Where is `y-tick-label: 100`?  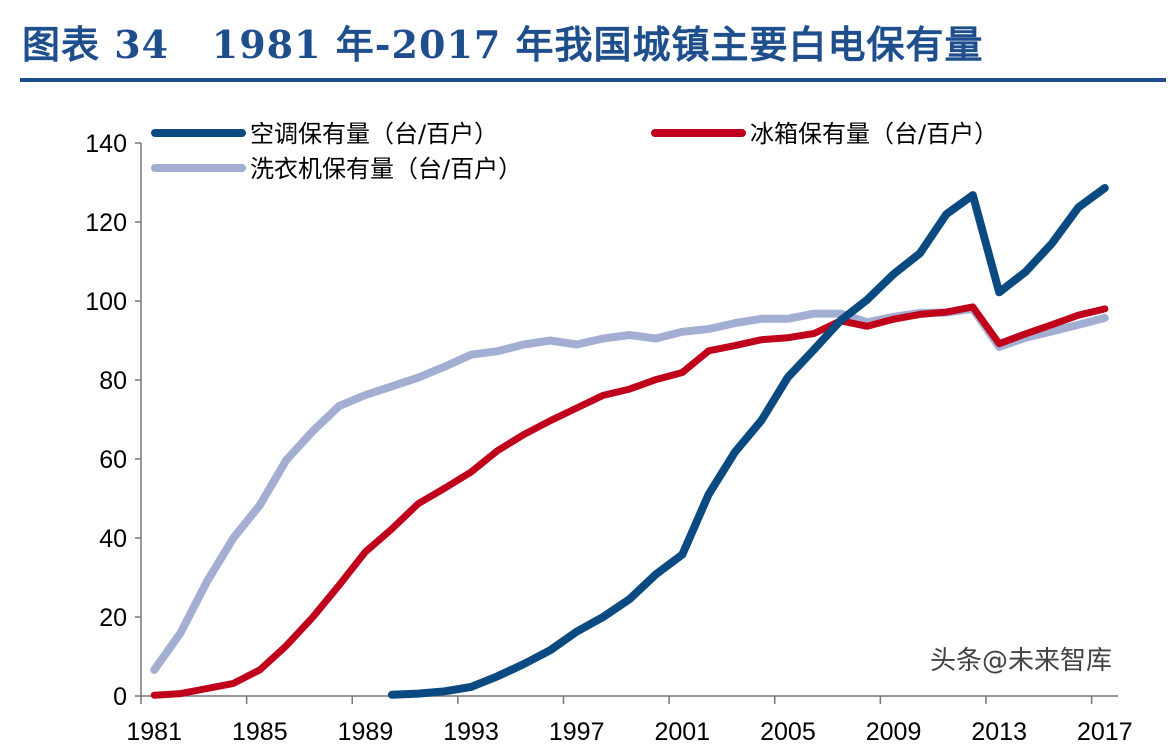
y-tick-label: 100 is located at coordinates (106, 302).